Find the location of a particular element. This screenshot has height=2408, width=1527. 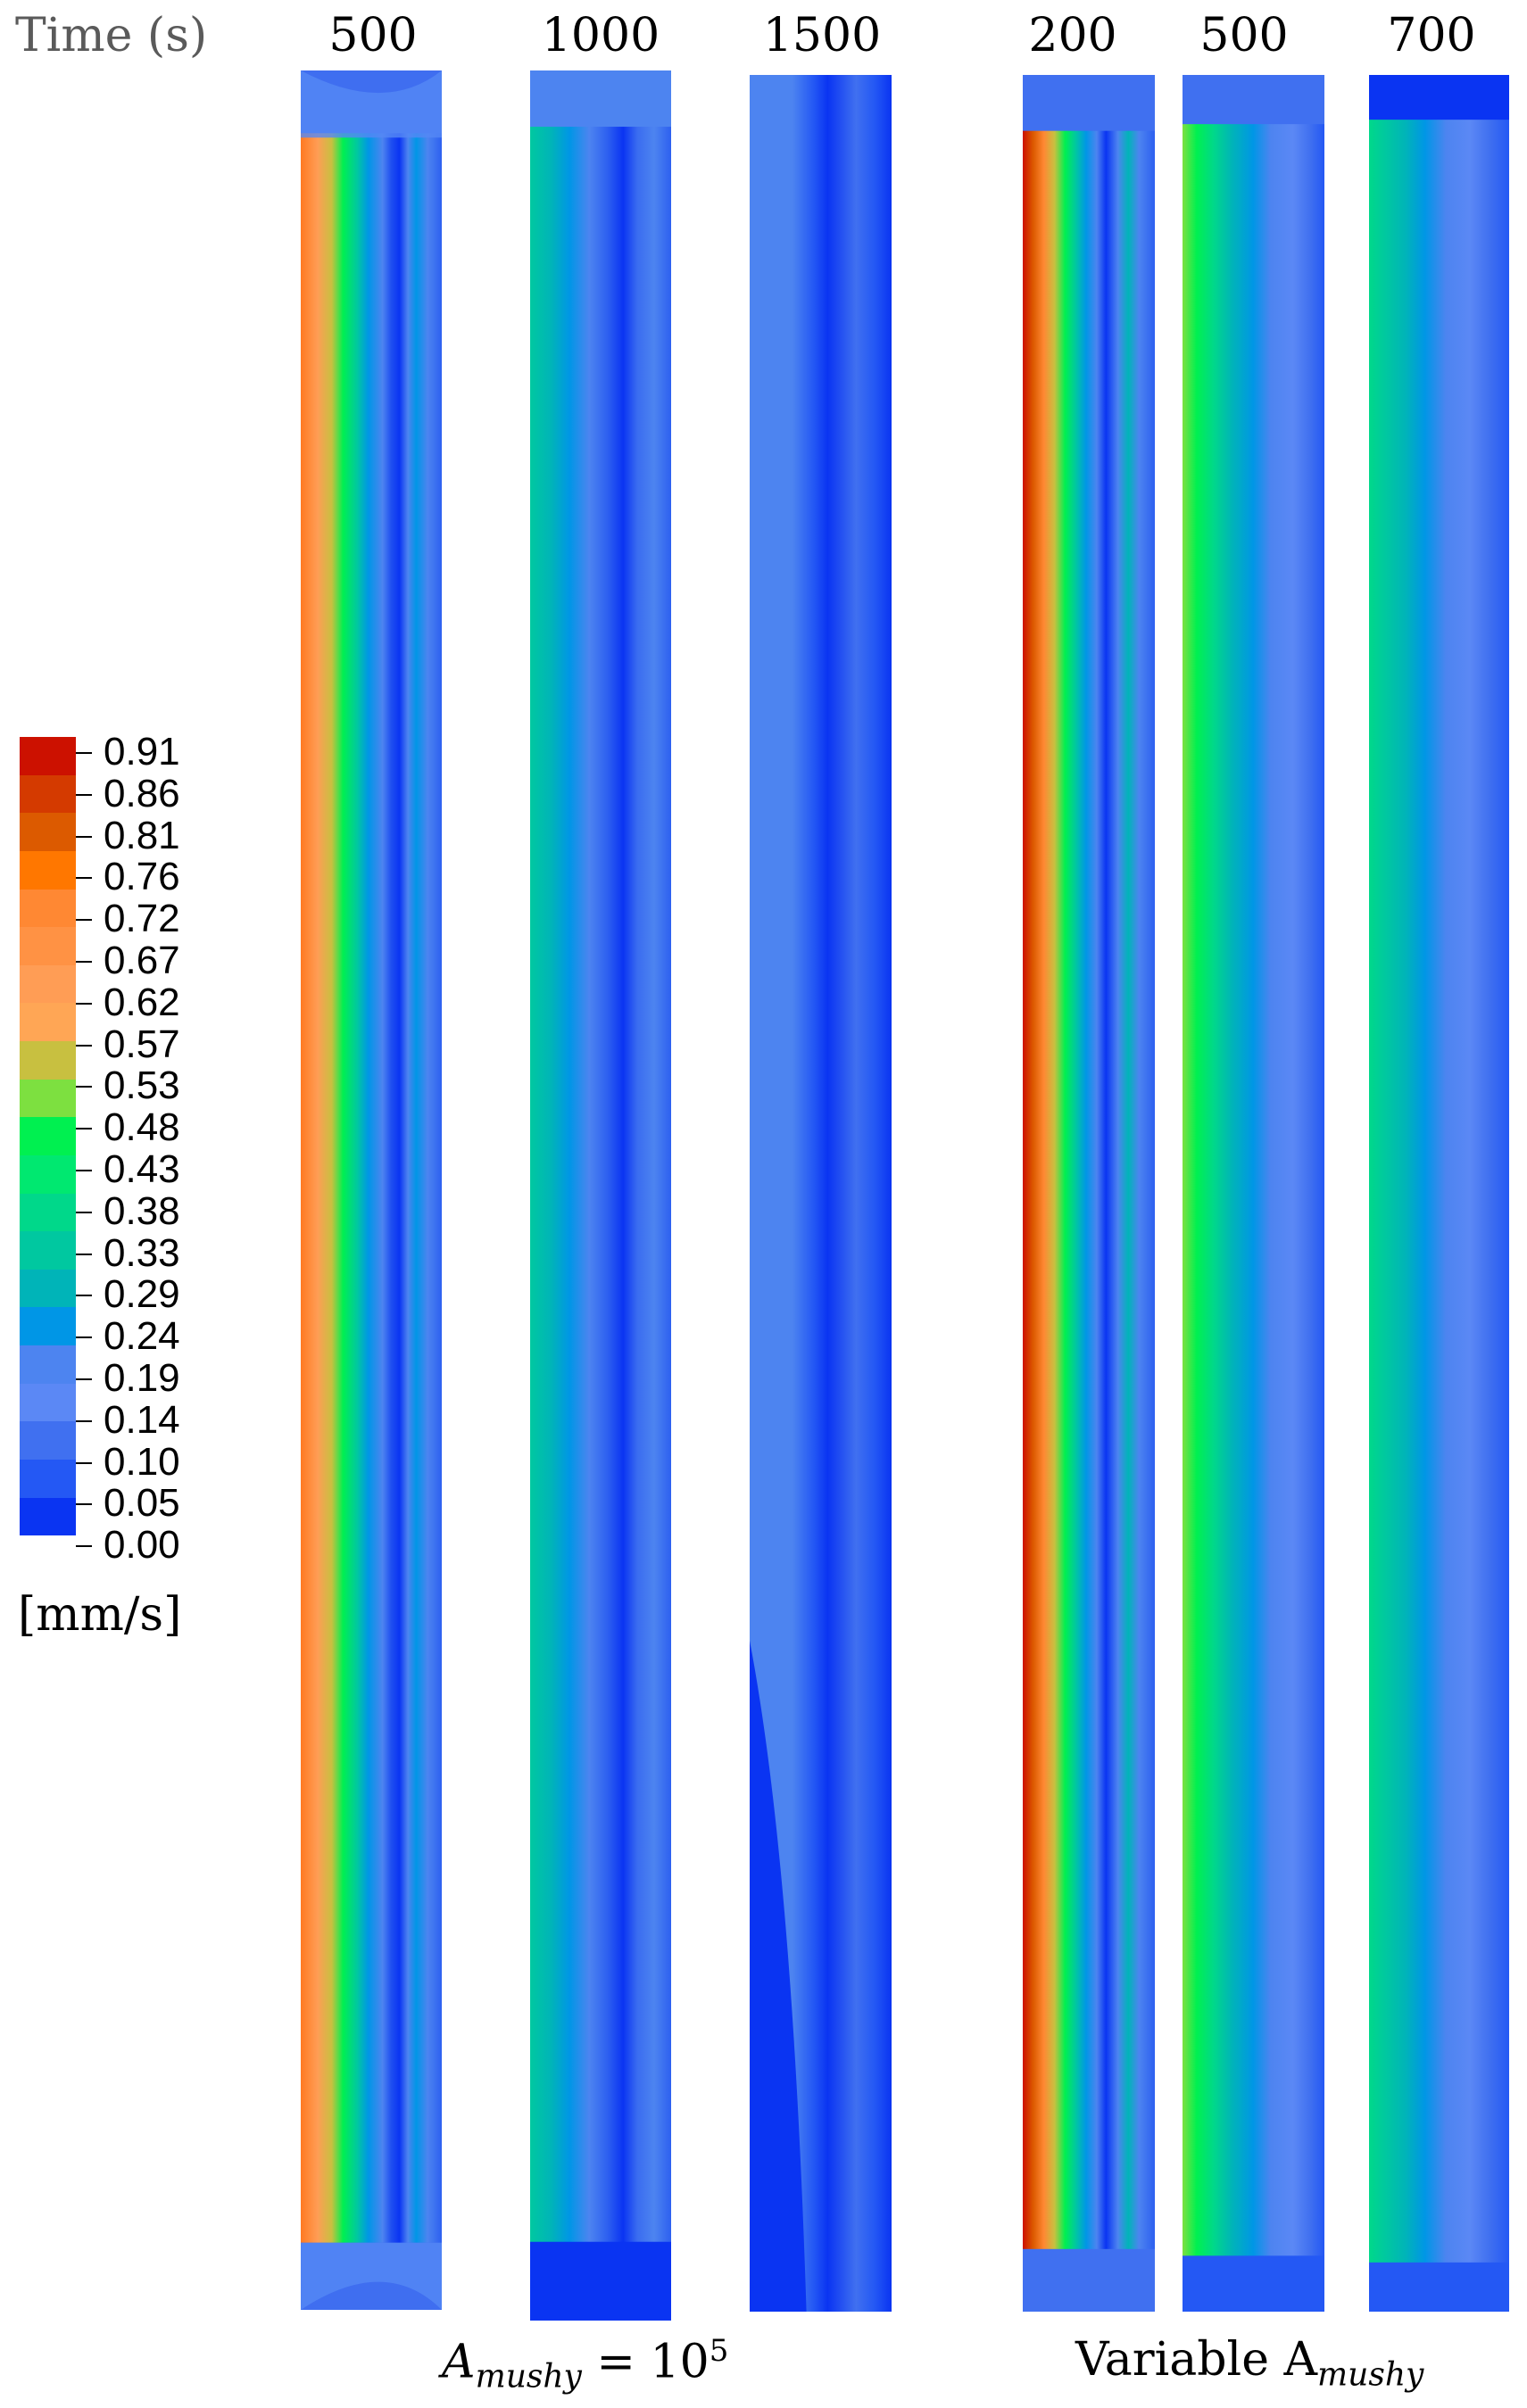

colorbar-label-7: 0.57 is located at coordinates (142, 1044).